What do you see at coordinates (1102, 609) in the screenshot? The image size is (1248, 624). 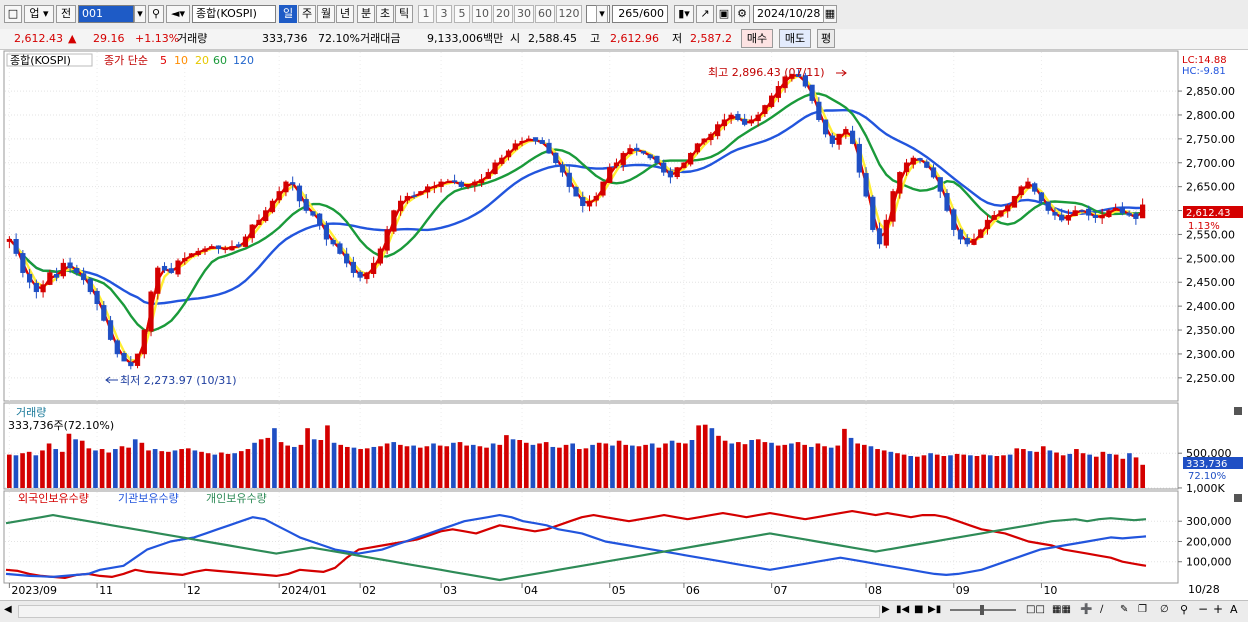 I see `trendline-icon: ∕` at bounding box center [1102, 609].